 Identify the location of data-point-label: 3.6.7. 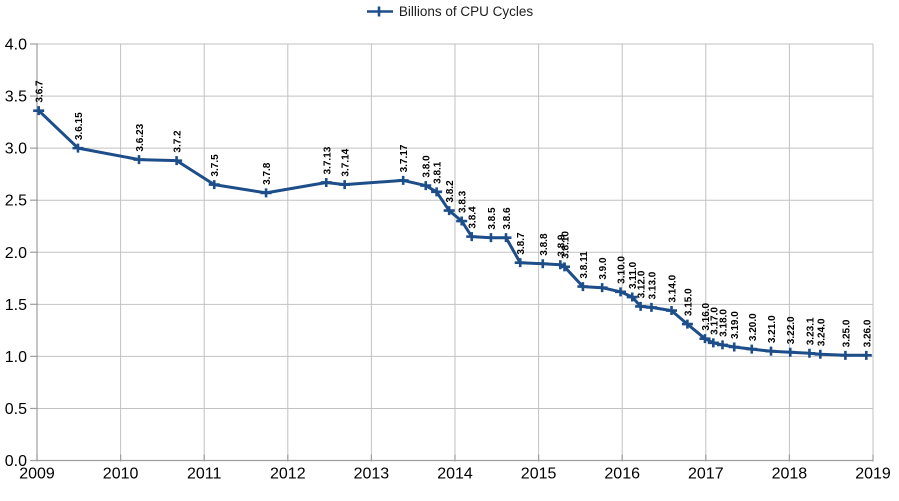
(40, 91).